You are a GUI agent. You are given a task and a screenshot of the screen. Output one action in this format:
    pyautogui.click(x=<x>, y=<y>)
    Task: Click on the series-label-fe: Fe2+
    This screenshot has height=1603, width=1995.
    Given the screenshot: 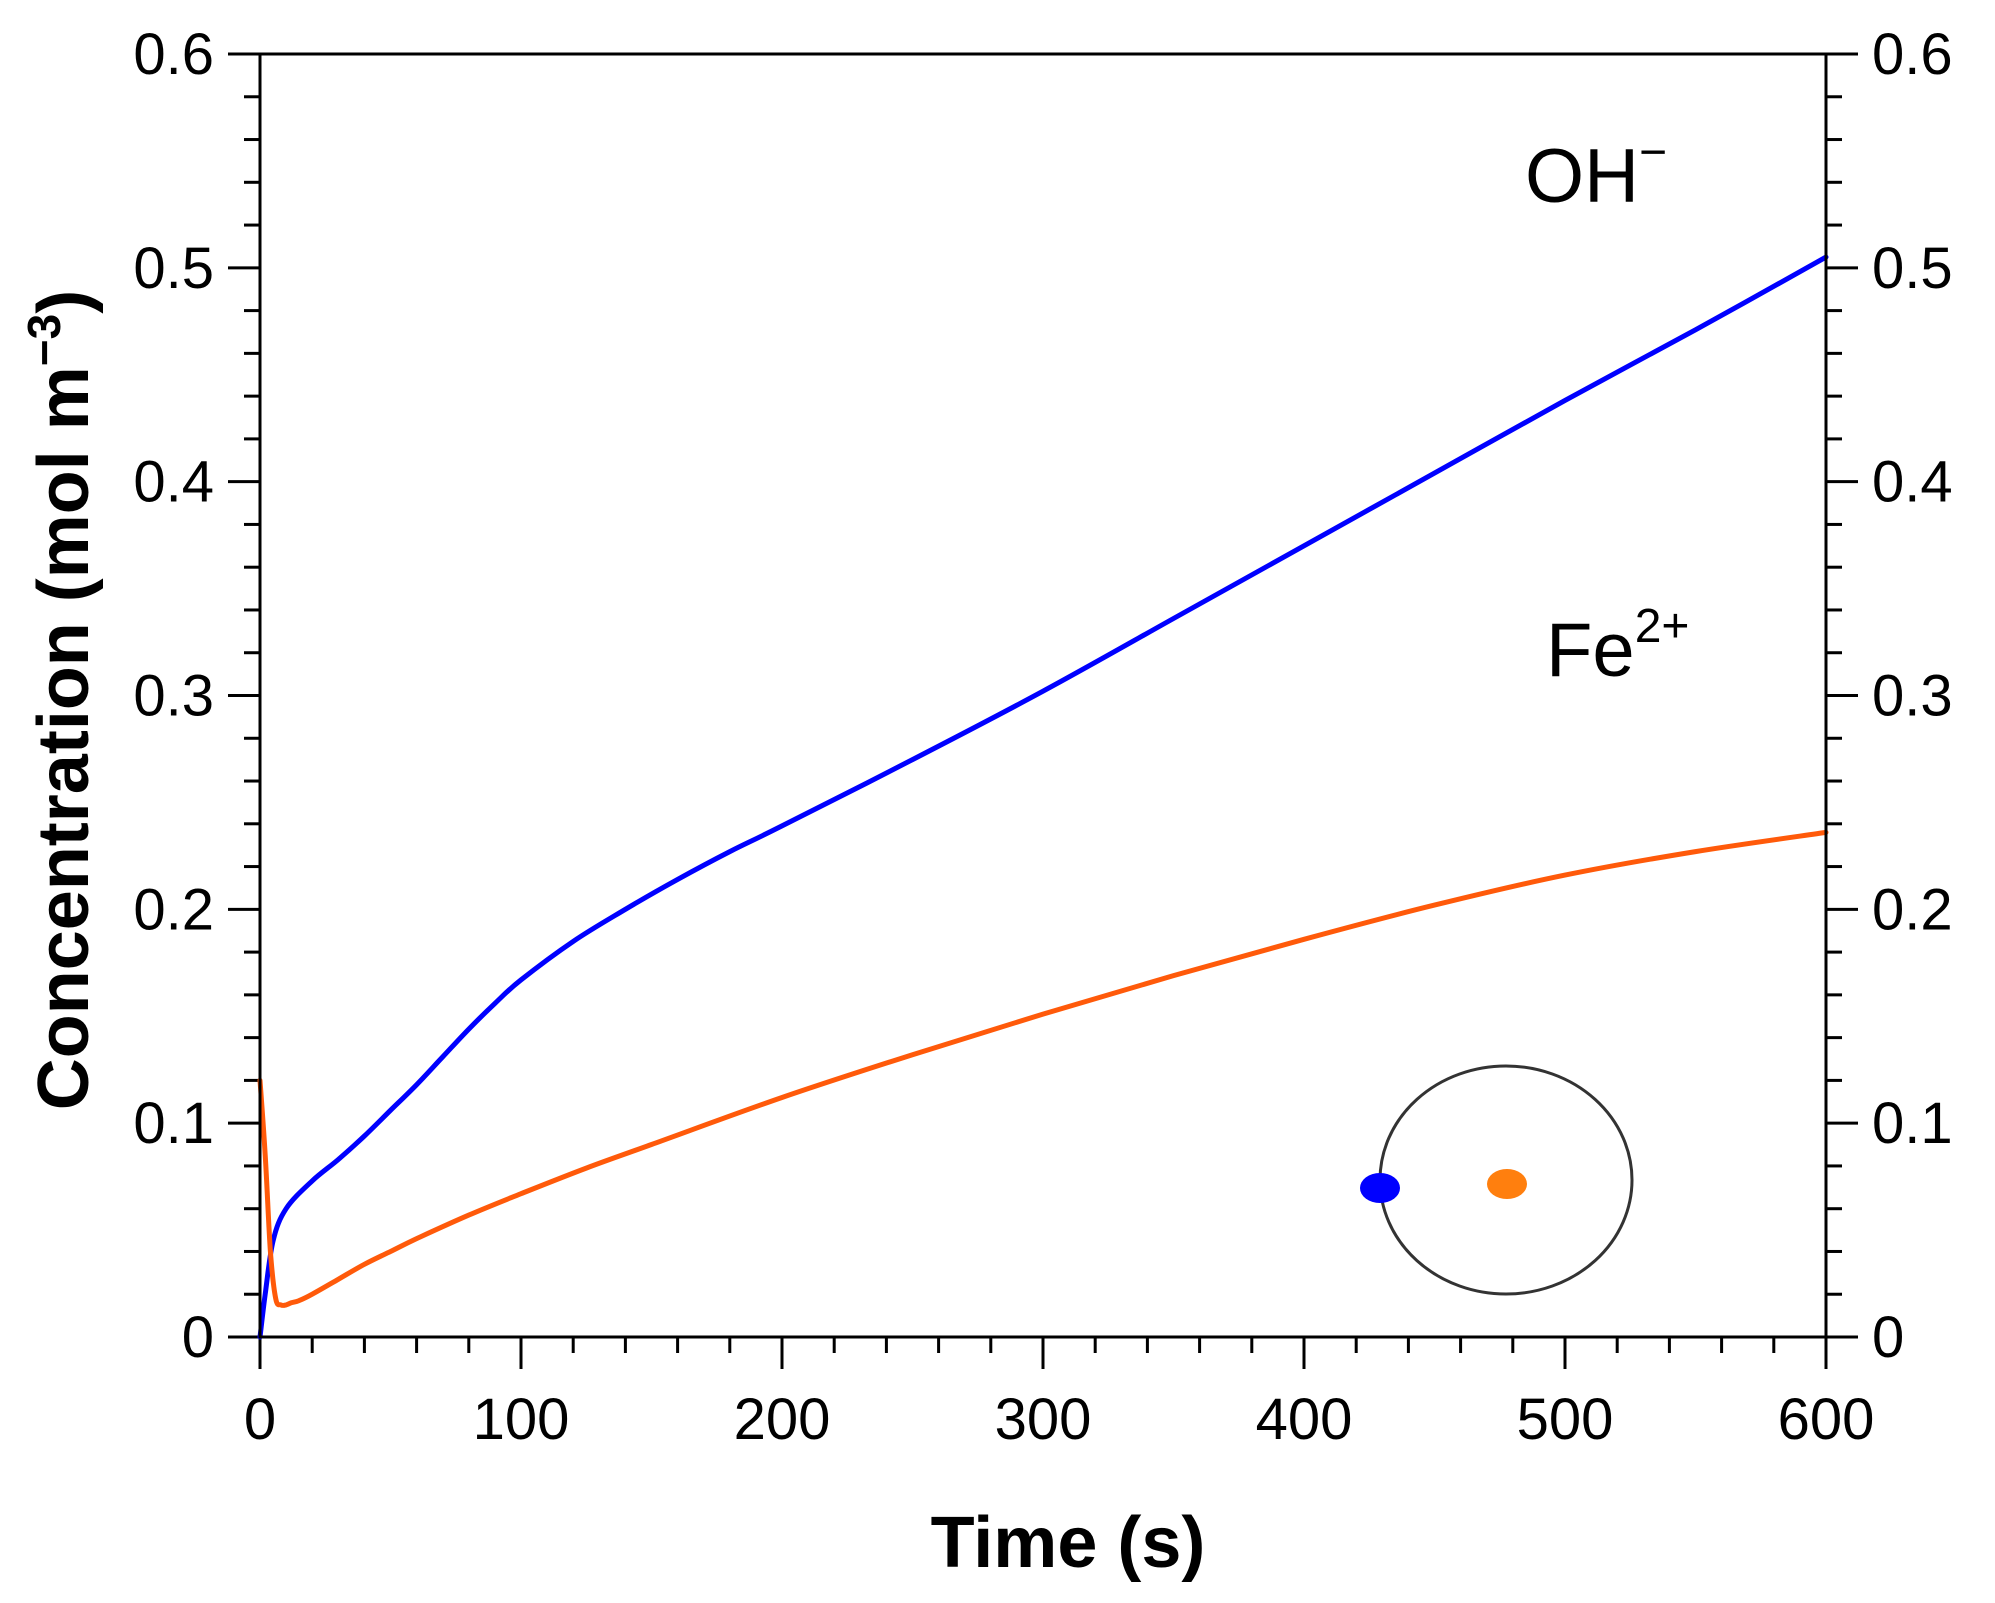 What is the action you would take?
    pyautogui.click(x=1617, y=646)
    